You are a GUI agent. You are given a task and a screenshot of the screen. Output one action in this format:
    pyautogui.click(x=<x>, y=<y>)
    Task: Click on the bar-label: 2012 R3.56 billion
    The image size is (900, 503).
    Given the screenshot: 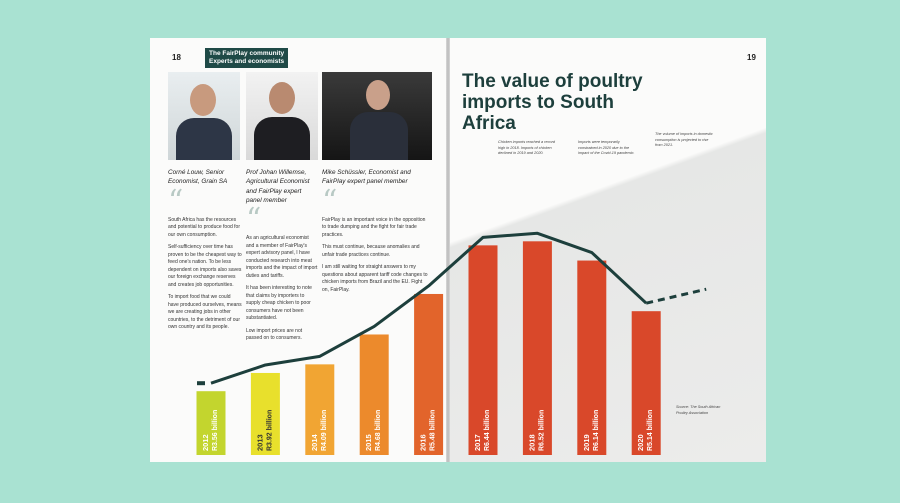 What is the action you would take?
    pyautogui.click(x=210, y=430)
    